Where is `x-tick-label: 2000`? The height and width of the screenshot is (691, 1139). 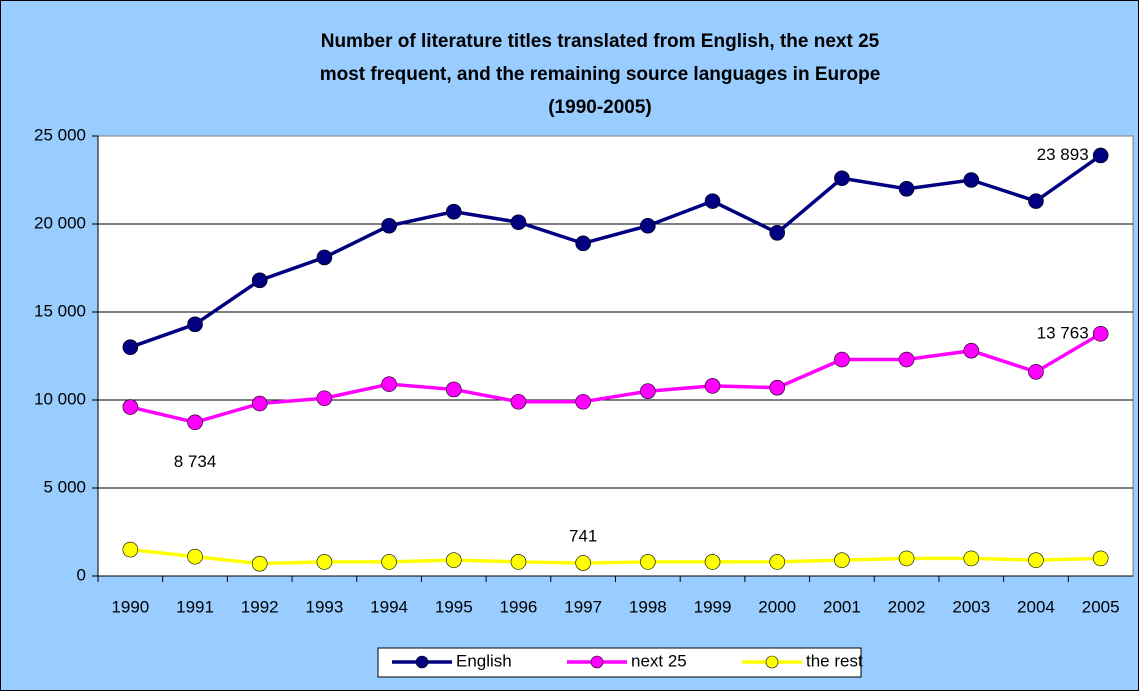
x-tick-label: 2000 is located at coordinates (777, 606).